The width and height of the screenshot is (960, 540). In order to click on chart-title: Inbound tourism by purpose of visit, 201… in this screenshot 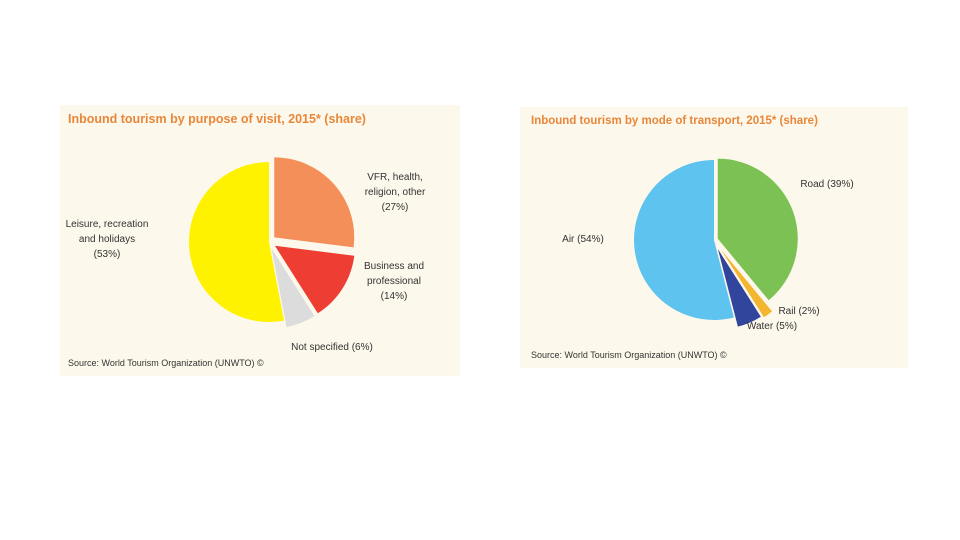, I will do `click(217, 119)`.